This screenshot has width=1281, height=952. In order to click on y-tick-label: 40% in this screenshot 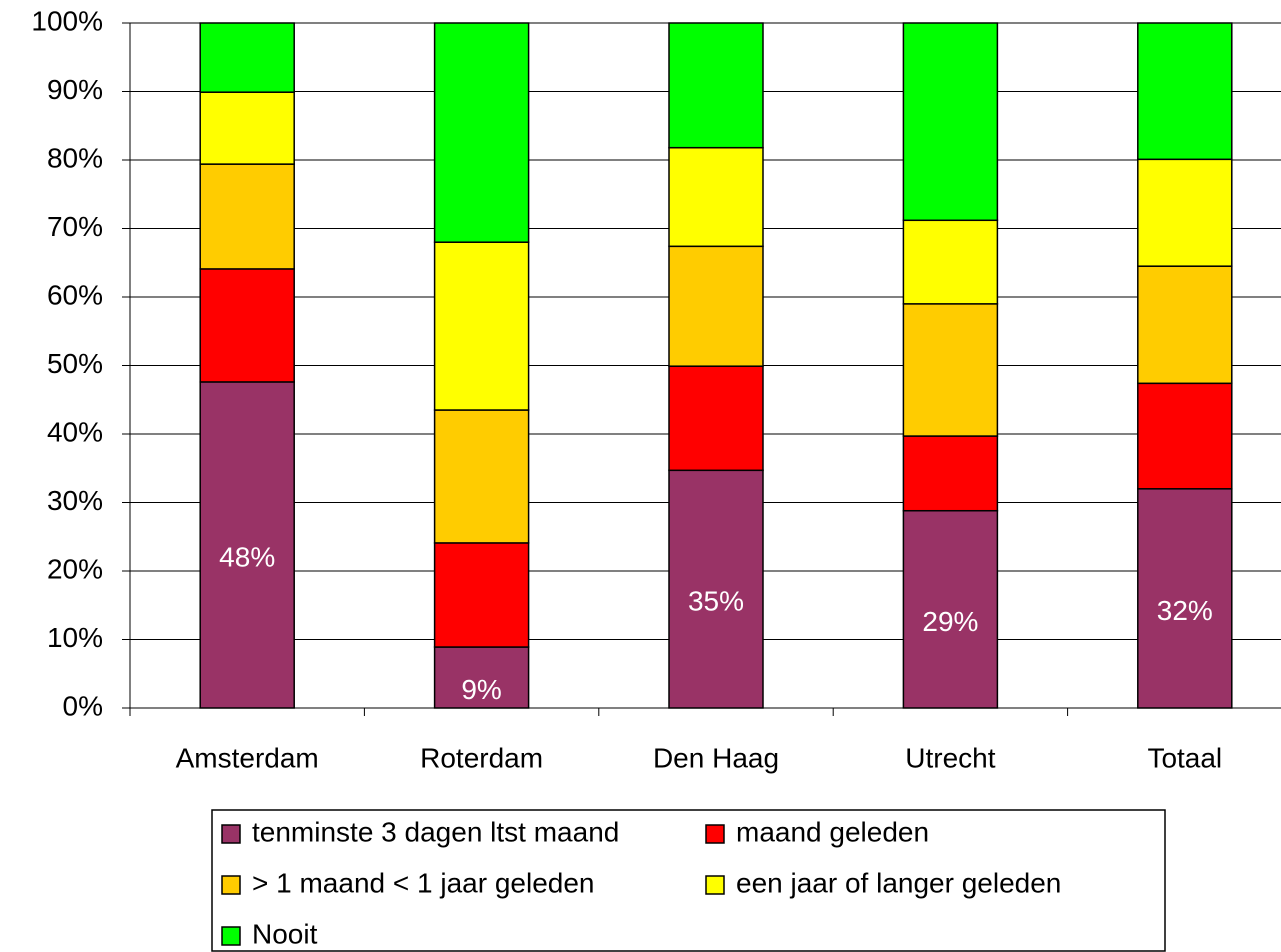, I will do `click(75, 431)`.